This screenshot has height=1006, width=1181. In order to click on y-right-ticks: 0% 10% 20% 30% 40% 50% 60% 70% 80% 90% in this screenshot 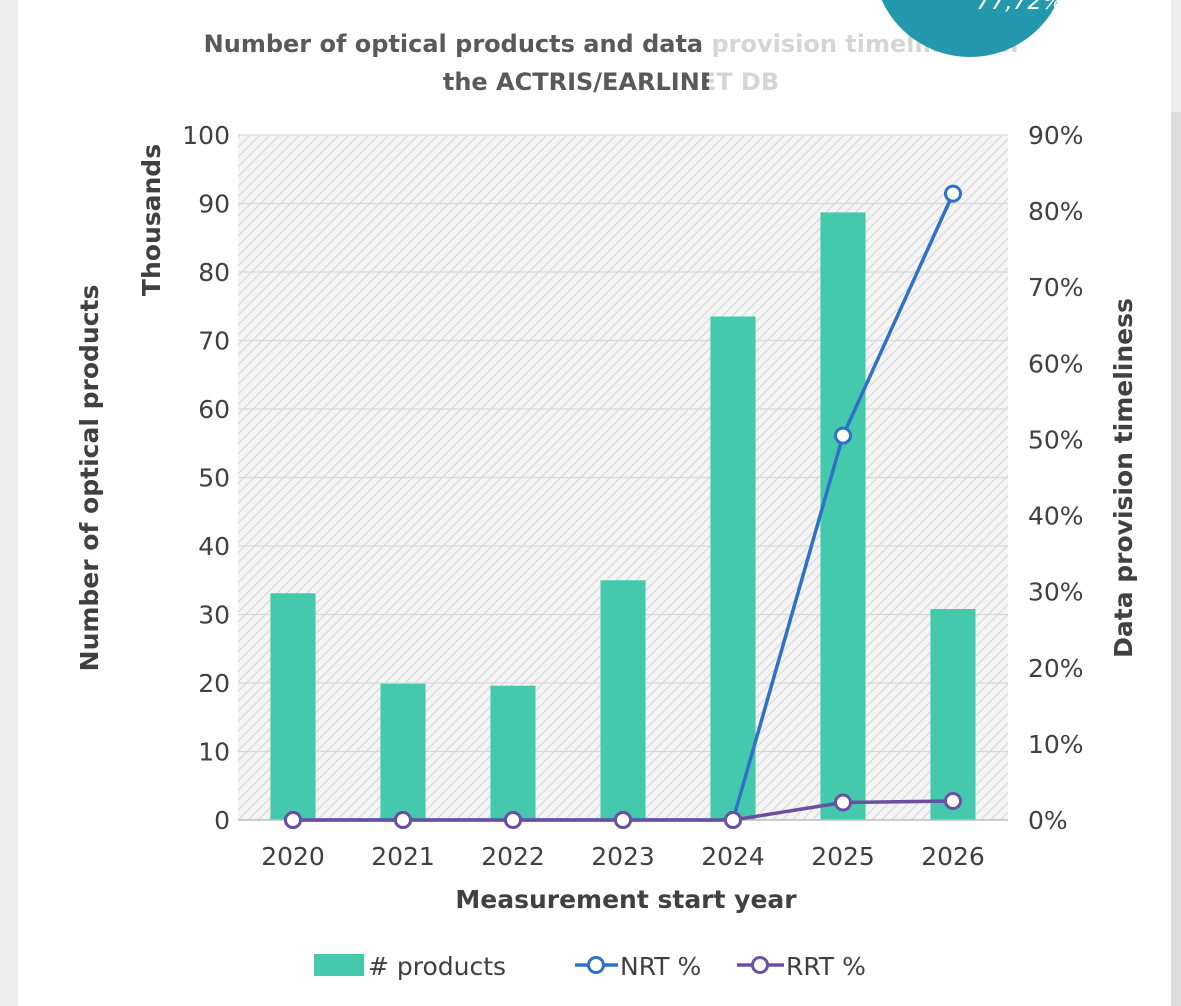, I will do `click(1056, 478)`.